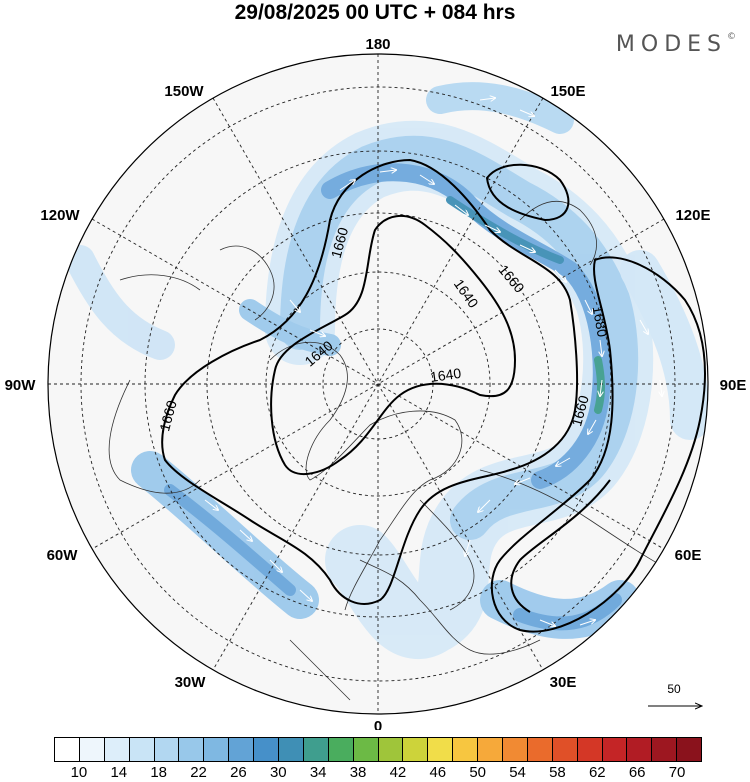 Image resolution: width=750 pixels, height=782 pixels. What do you see at coordinates (597, 772) in the screenshot?
I see `colorbar-tick-label: 62` at bounding box center [597, 772].